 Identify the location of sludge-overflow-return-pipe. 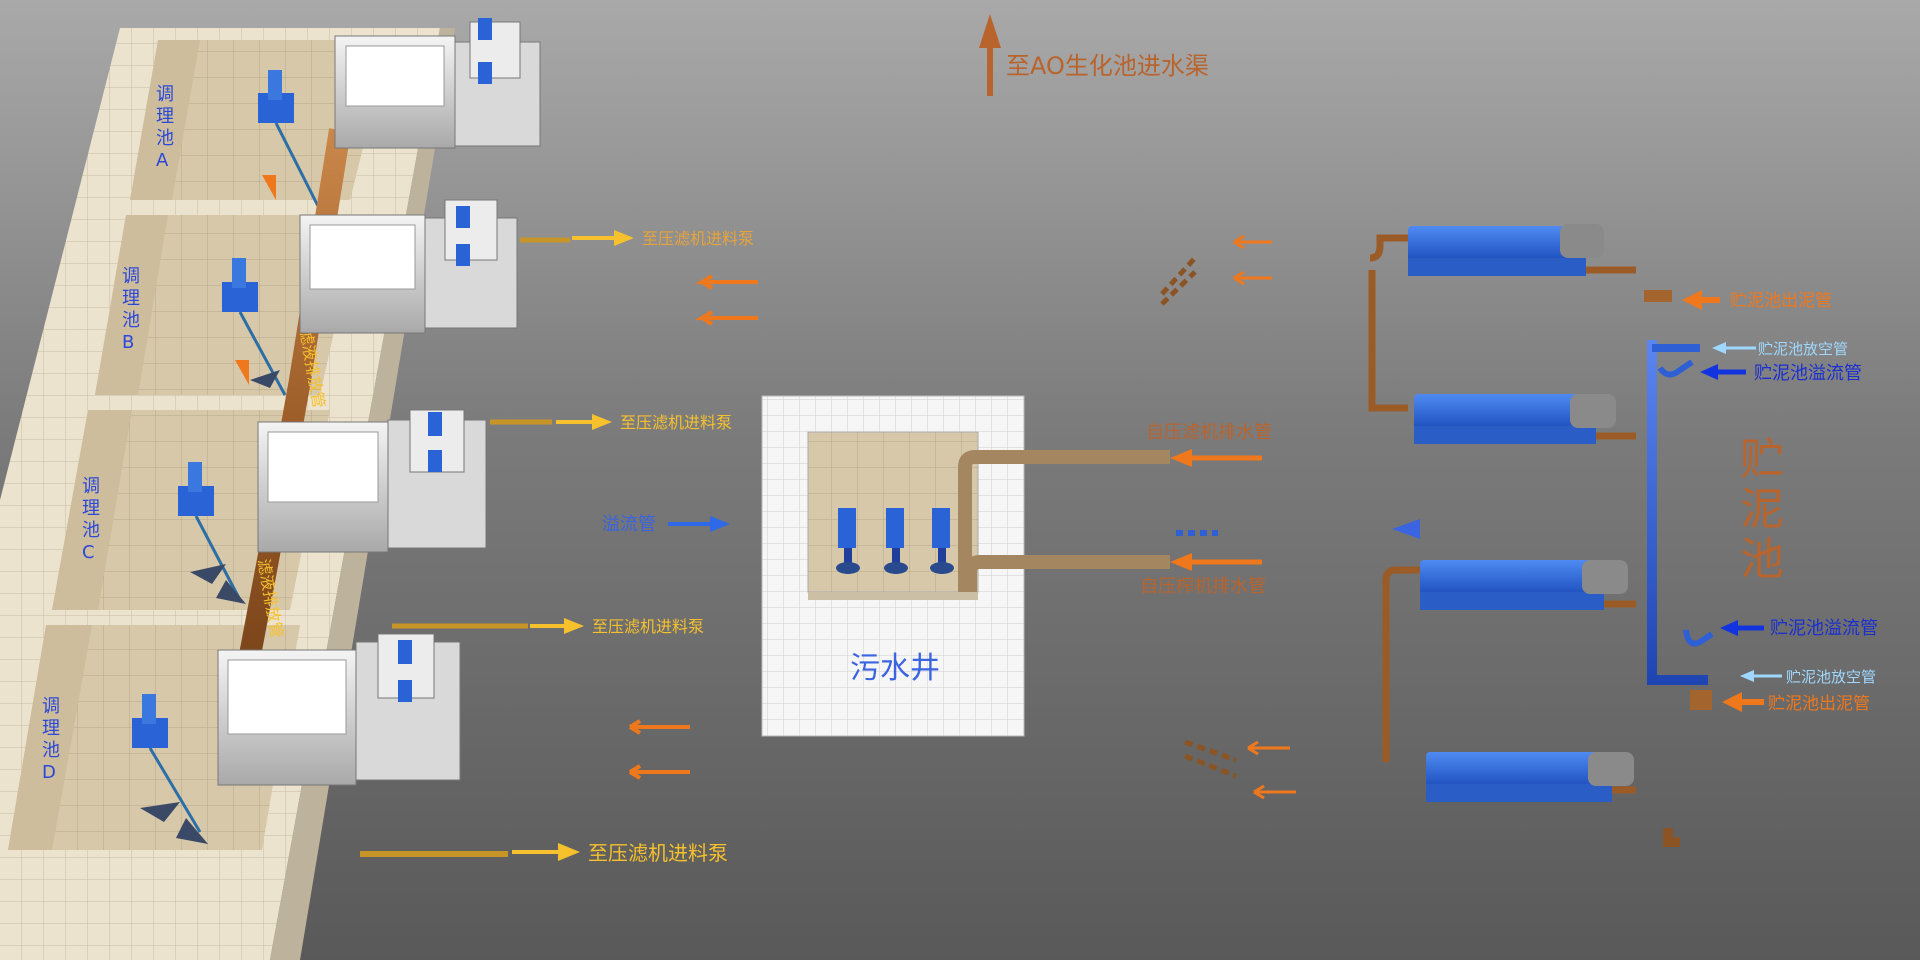
(1305, 529).